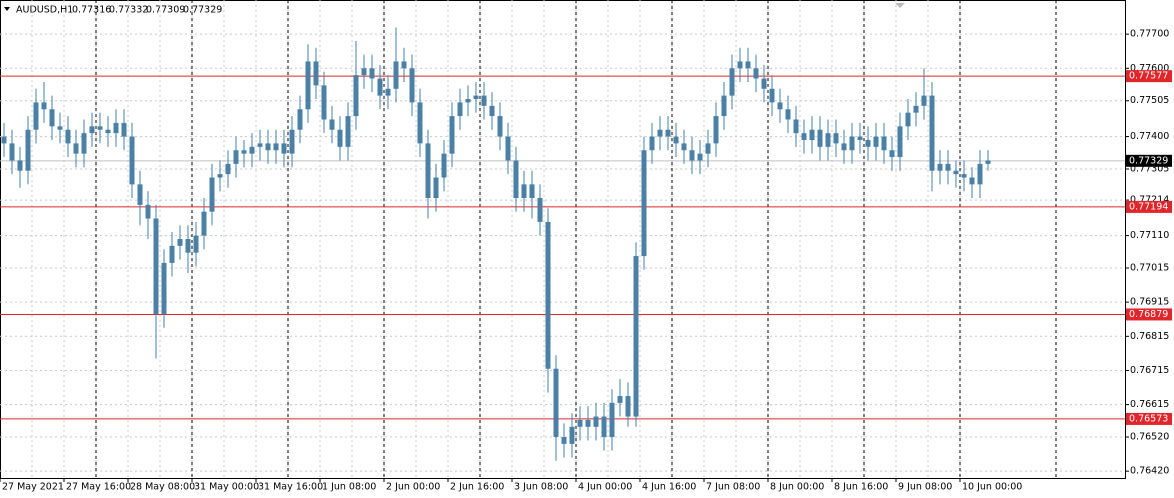 The width and height of the screenshot is (1174, 498). What do you see at coordinates (91, 10) in the screenshot?
I see `header-value: 0.77316` at bounding box center [91, 10].